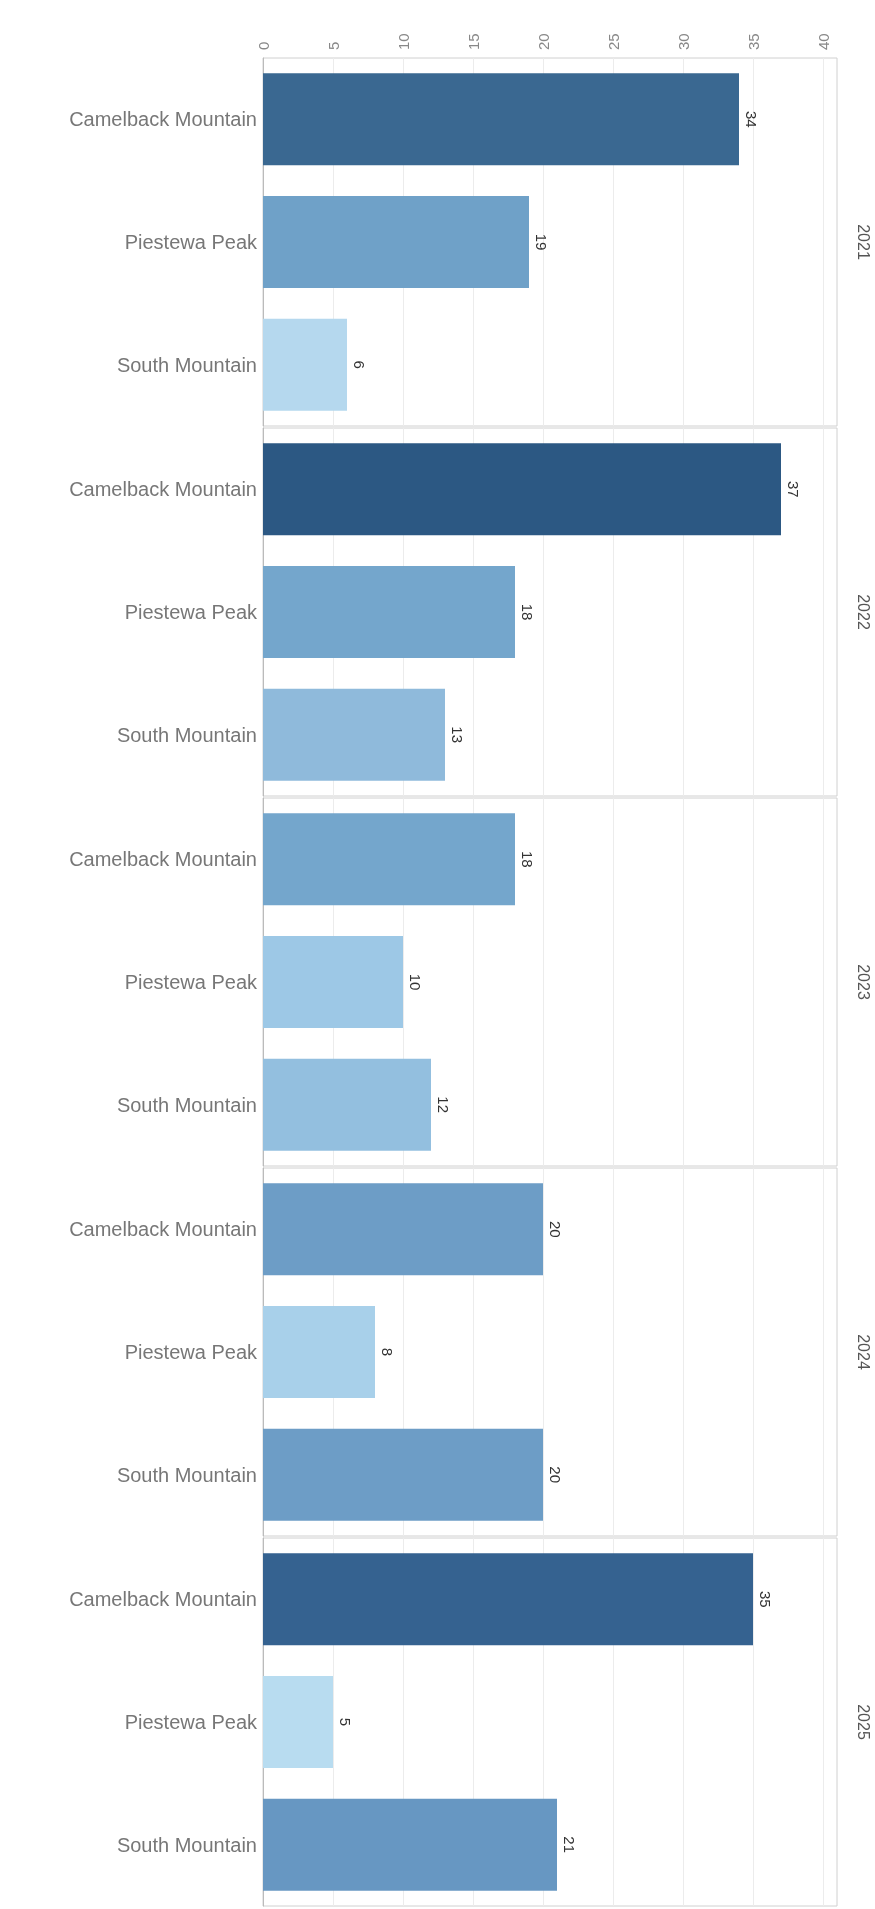 The width and height of the screenshot is (875, 1909). Describe the element at coordinates (345, 1722) in the screenshot. I see `data-label: 5` at that location.